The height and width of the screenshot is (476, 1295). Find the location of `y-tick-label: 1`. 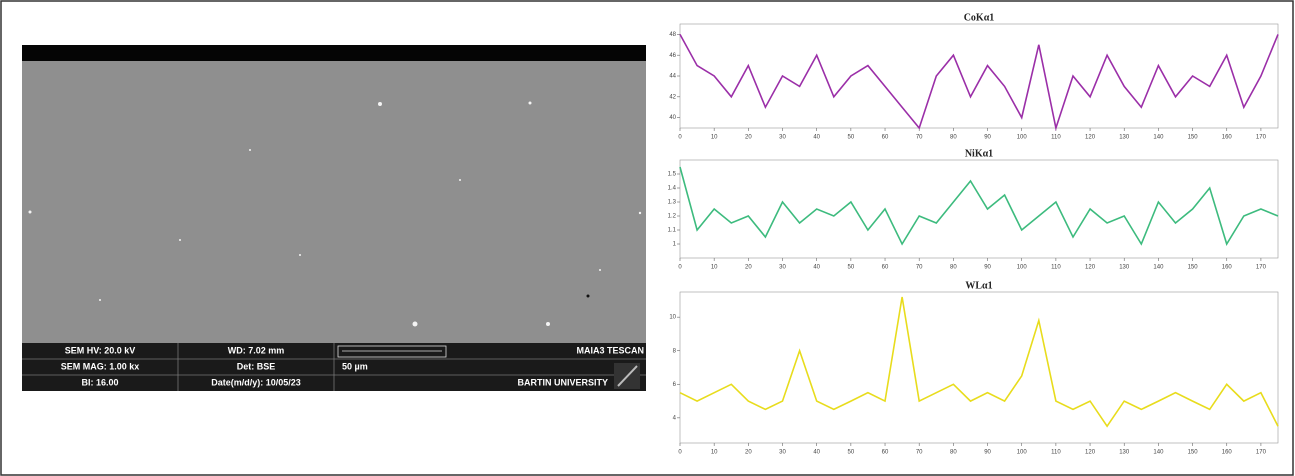

y-tick-label: 1 is located at coordinates (675, 245).